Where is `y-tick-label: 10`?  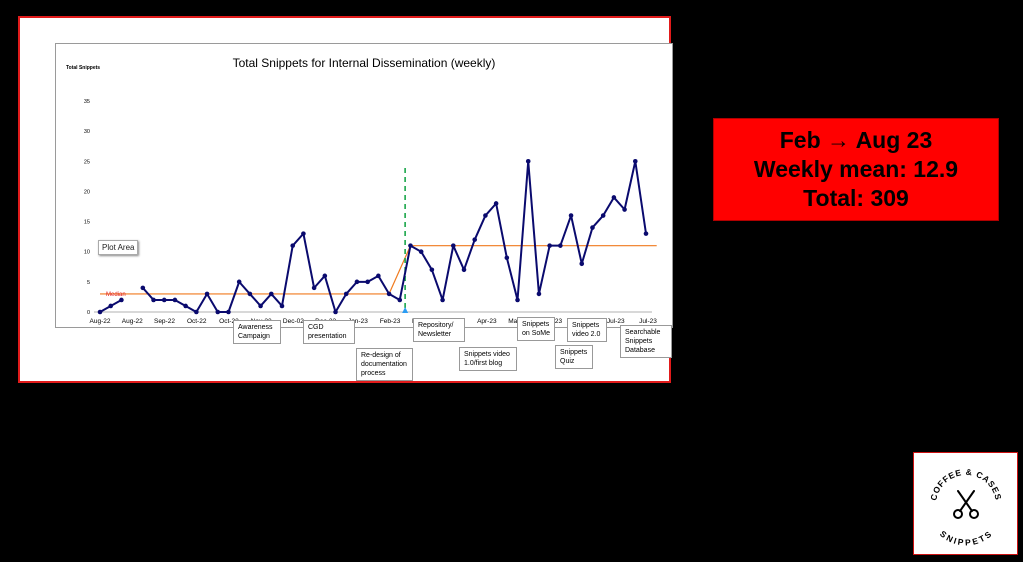
y-tick-label: 10 is located at coordinates (87, 253).